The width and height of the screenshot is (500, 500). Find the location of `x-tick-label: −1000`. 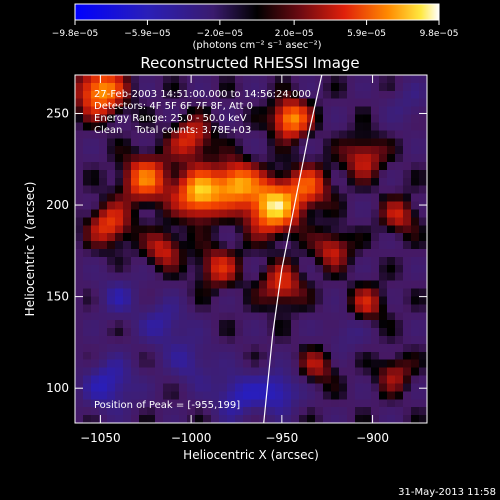

x-tick-label: −1000 is located at coordinates (191, 438).